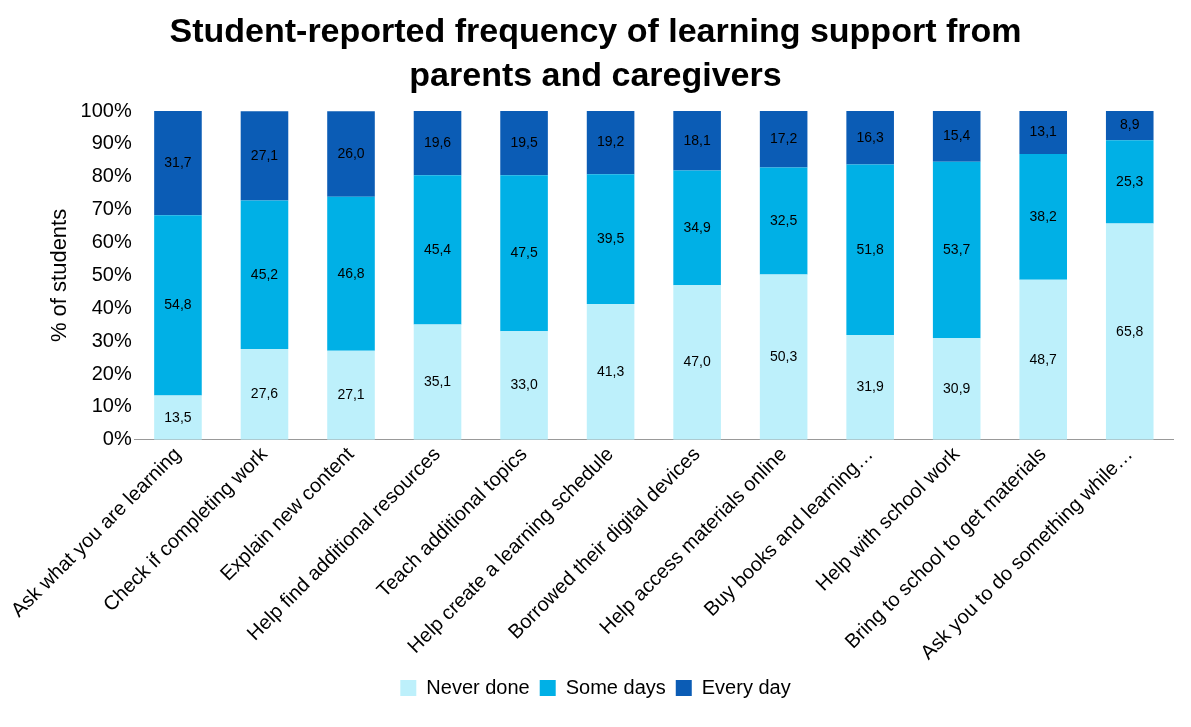 The width and height of the screenshot is (1191, 727). Describe the element at coordinates (106, 109) in the screenshot. I see `y-tick-label: 100%` at that location.